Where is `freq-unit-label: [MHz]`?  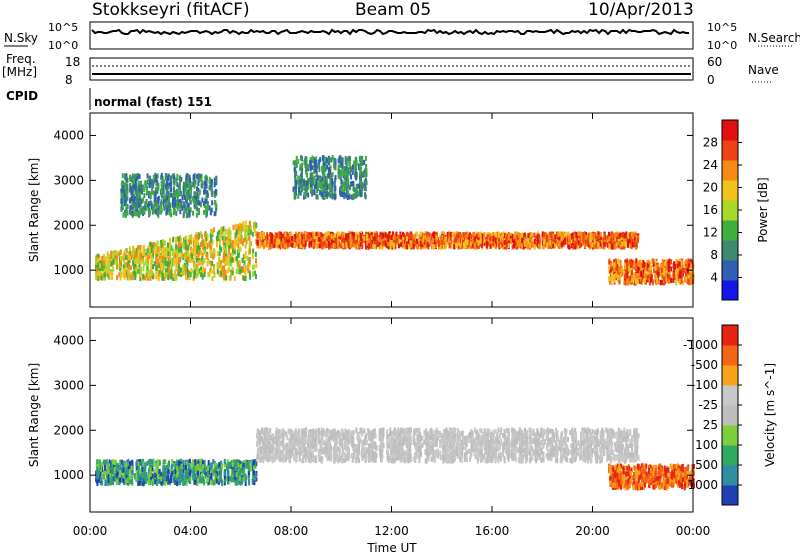
freq-unit-label: [MHz] is located at coordinates (19, 72).